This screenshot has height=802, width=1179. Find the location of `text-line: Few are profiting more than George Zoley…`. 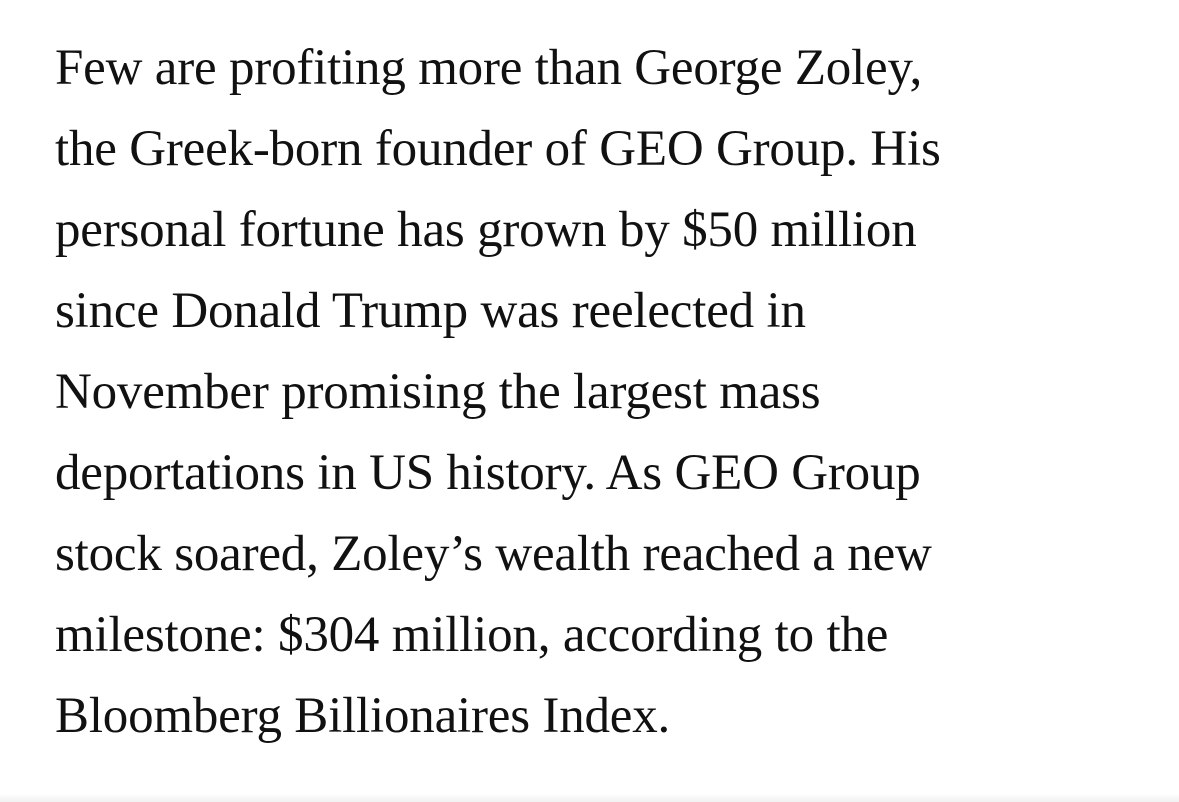

text-line: Few are profiting more than George Zoley… is located at coordinates (489, 68).